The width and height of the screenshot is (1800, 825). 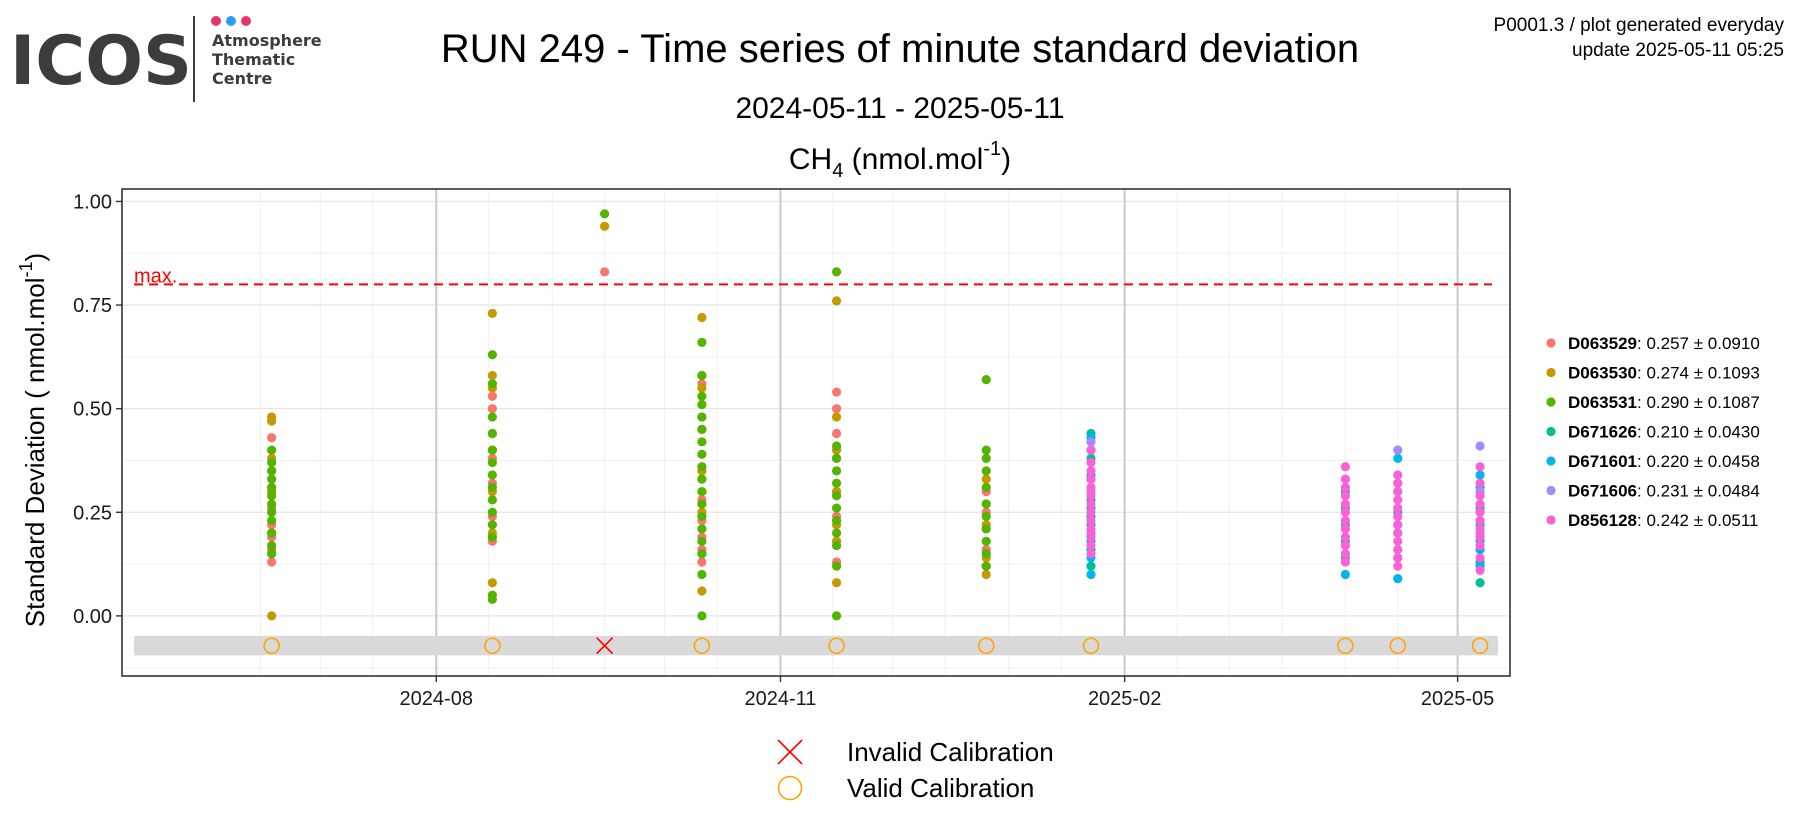 I want to click on legend-item-D063531: D063531: 0.290 ± 0.1087, so click(x=1653, y=402).